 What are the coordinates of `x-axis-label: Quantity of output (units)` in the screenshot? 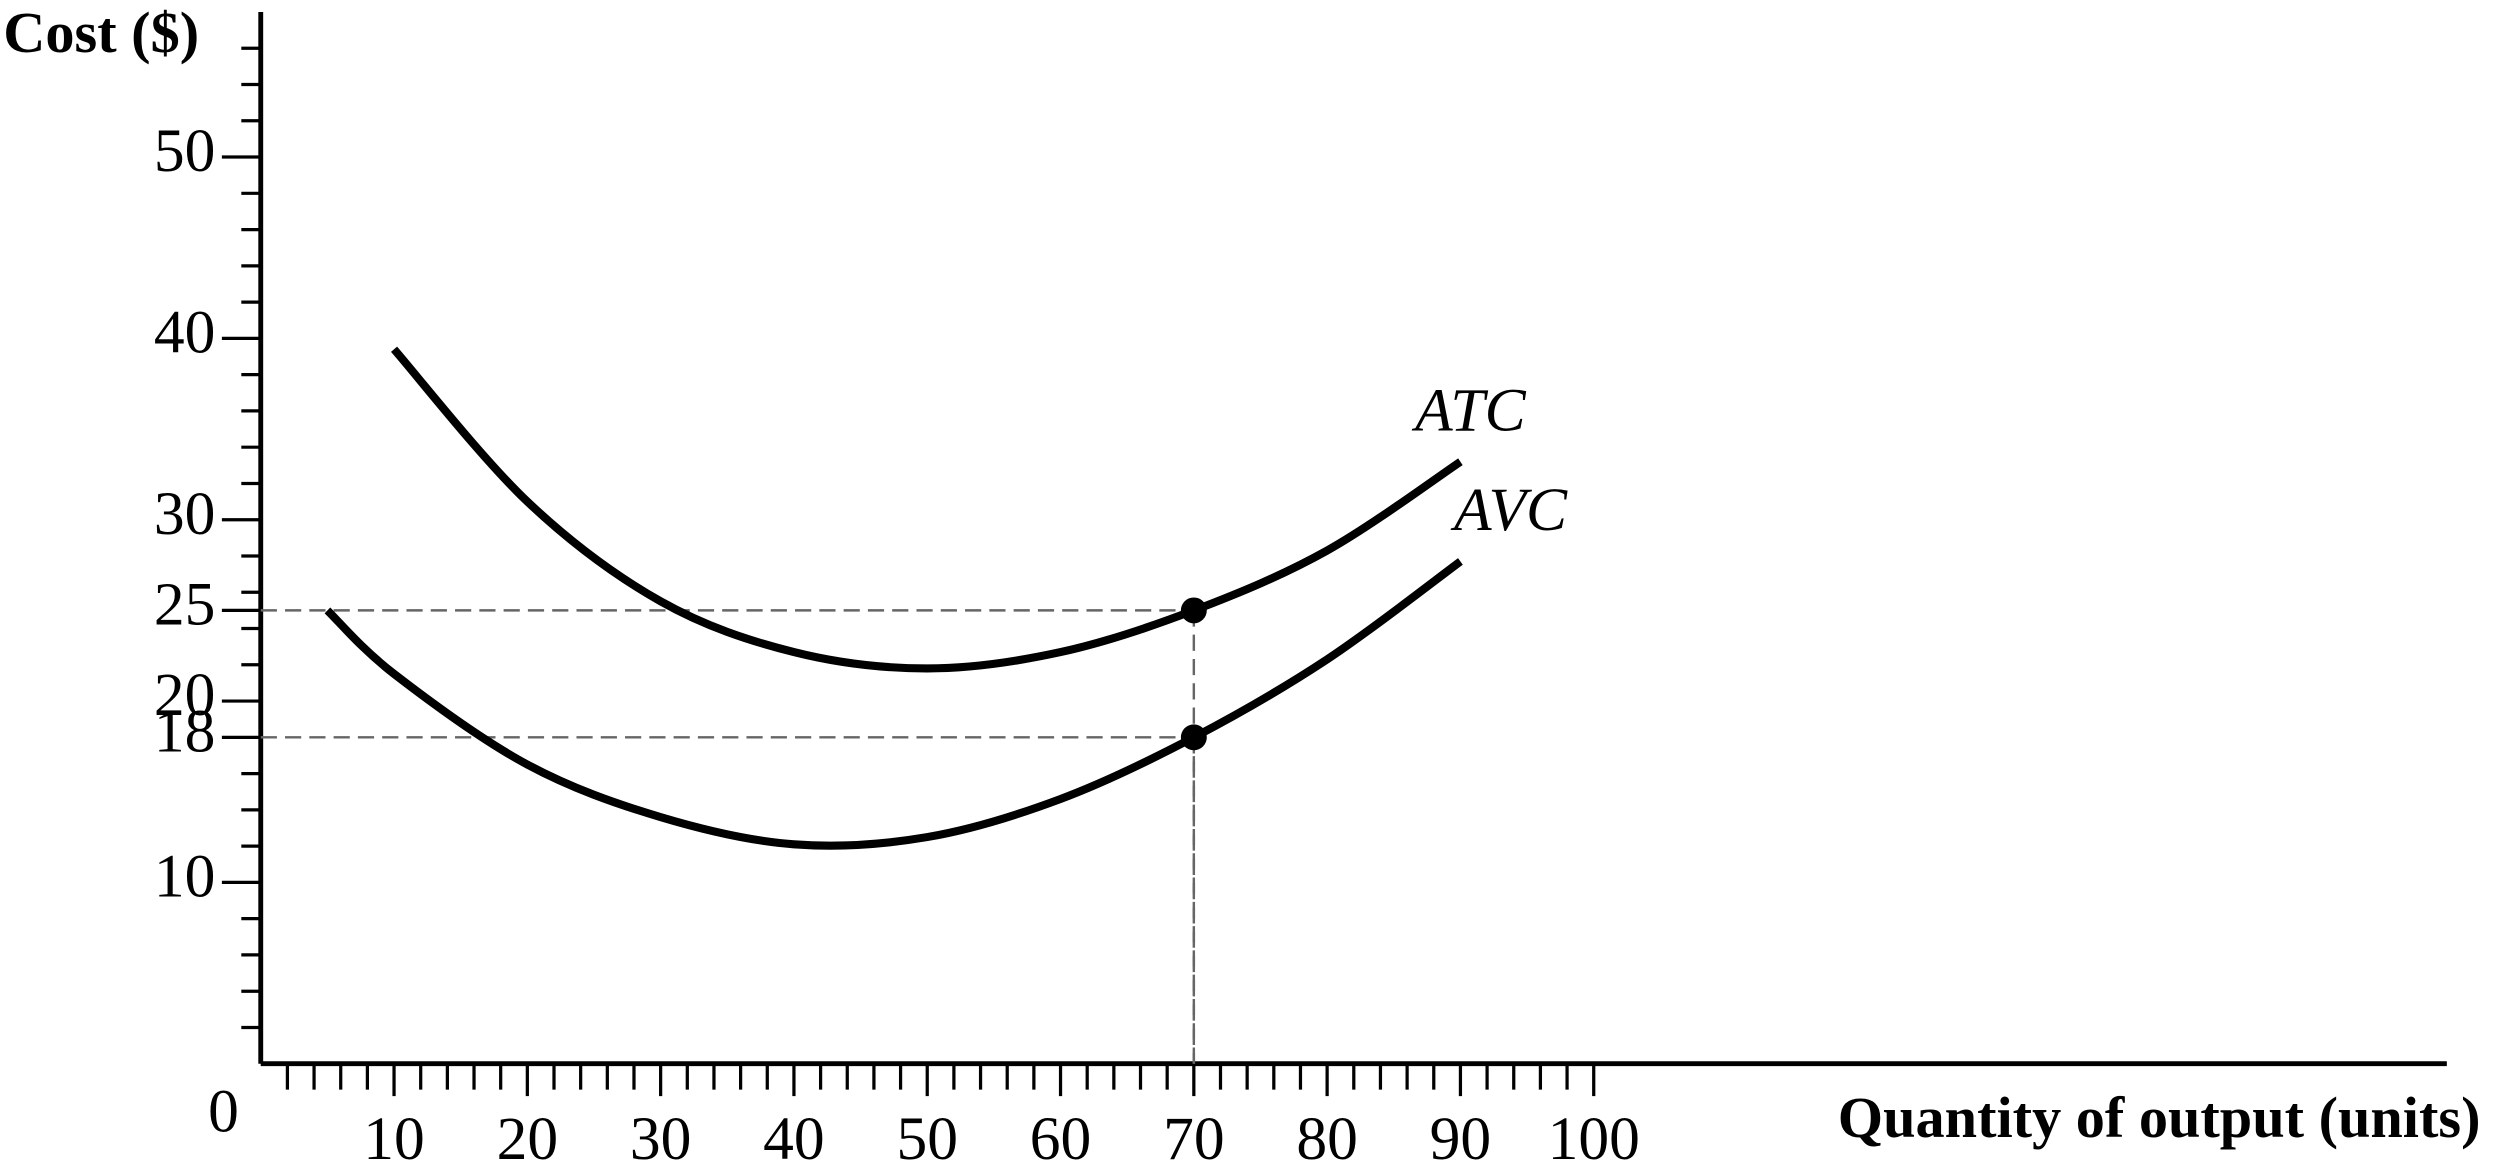 It's located at (2159, 1117).